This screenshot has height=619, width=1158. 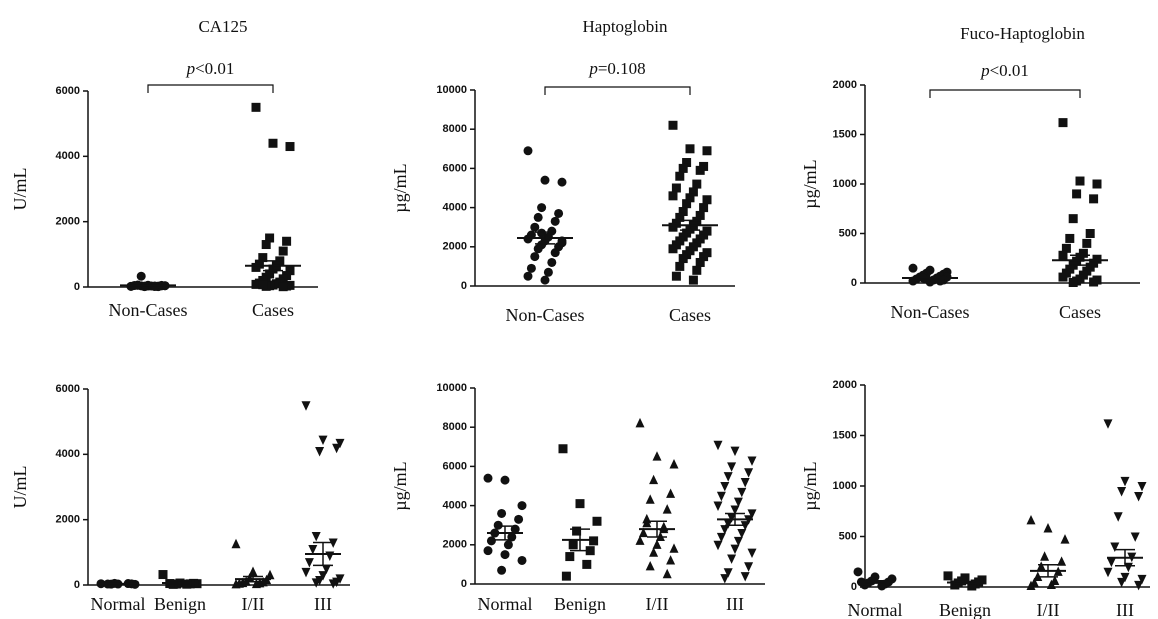 What do you see at coordinates (180, 498) in the screenshot?
I see `panel: U/mL 0 2000 4000 6000 Normal Benign I/II III` at bounding box center [180, 498].